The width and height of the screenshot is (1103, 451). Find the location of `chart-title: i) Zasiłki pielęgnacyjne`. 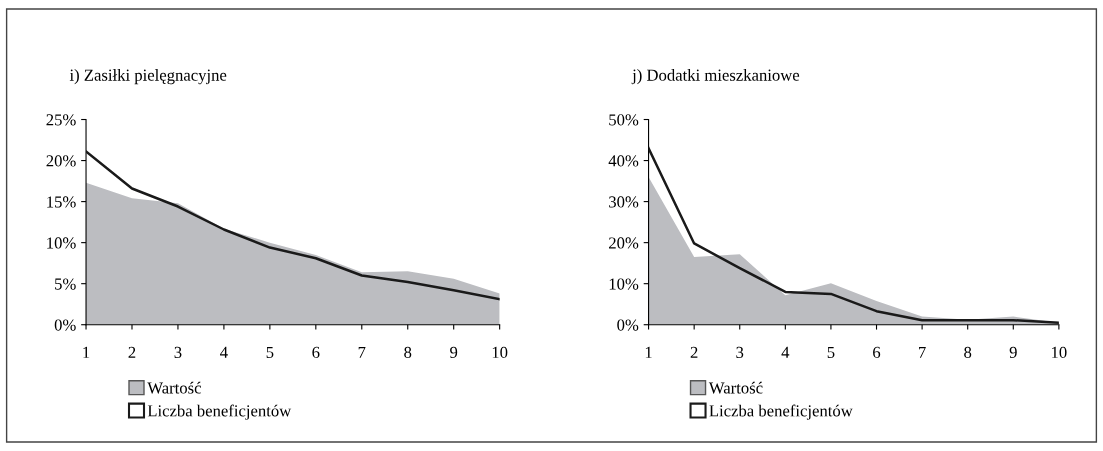

chart-title: i) Zasiłki pielęgnacyjne is located at coordinates (148, 77).